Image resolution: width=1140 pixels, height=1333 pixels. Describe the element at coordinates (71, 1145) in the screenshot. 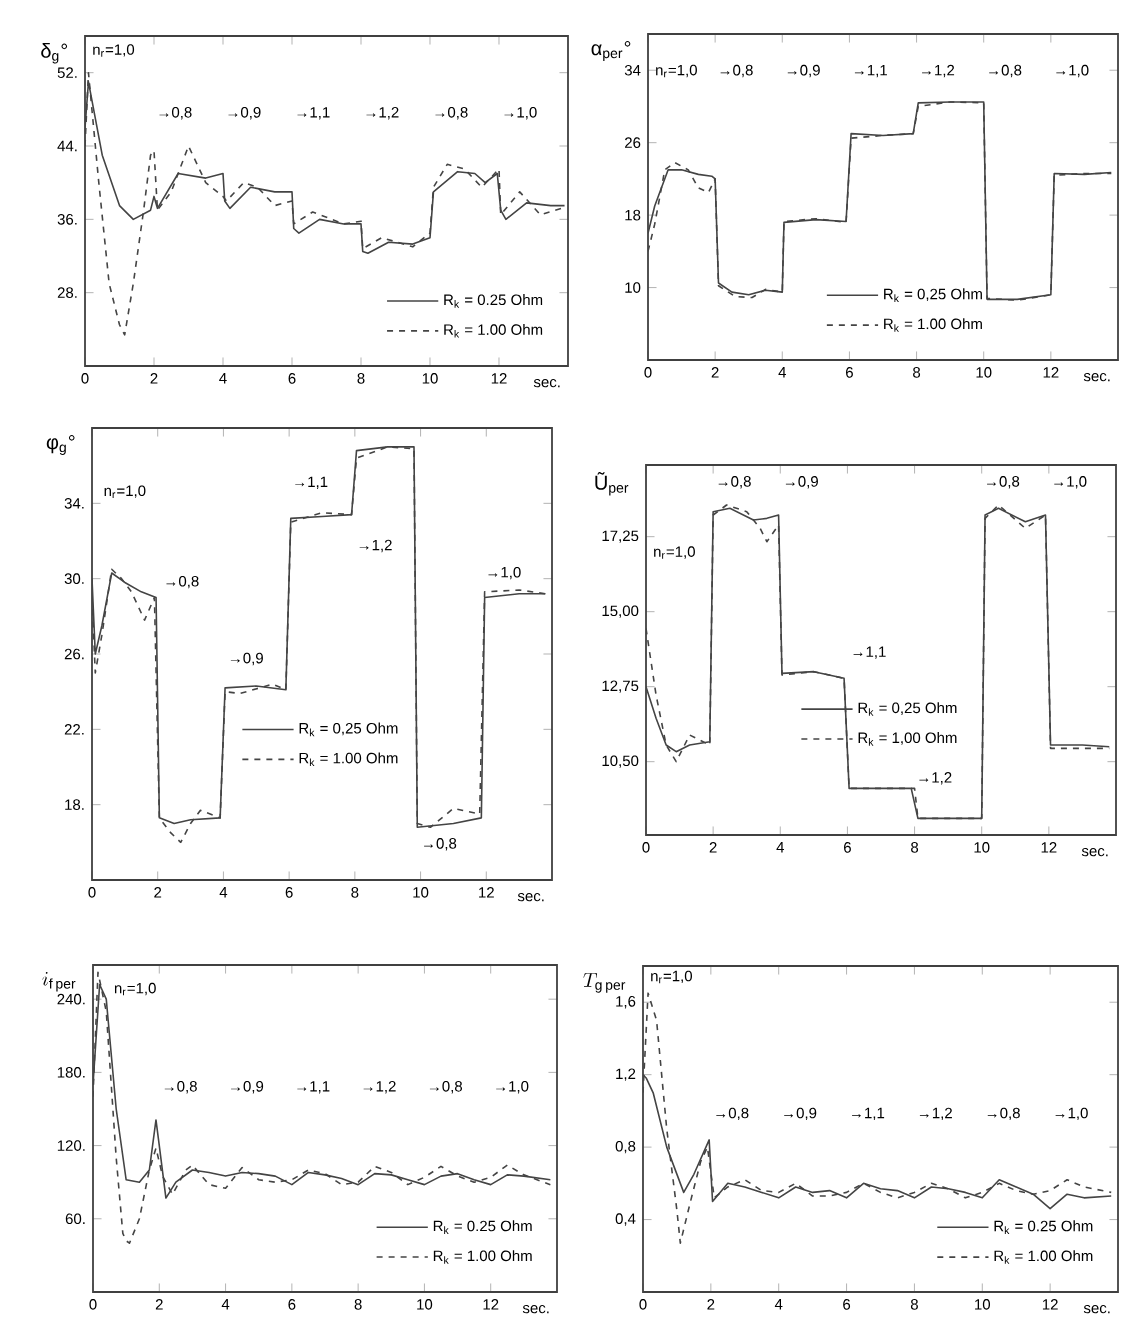

I see `y-tick-label: 120.` at that location.